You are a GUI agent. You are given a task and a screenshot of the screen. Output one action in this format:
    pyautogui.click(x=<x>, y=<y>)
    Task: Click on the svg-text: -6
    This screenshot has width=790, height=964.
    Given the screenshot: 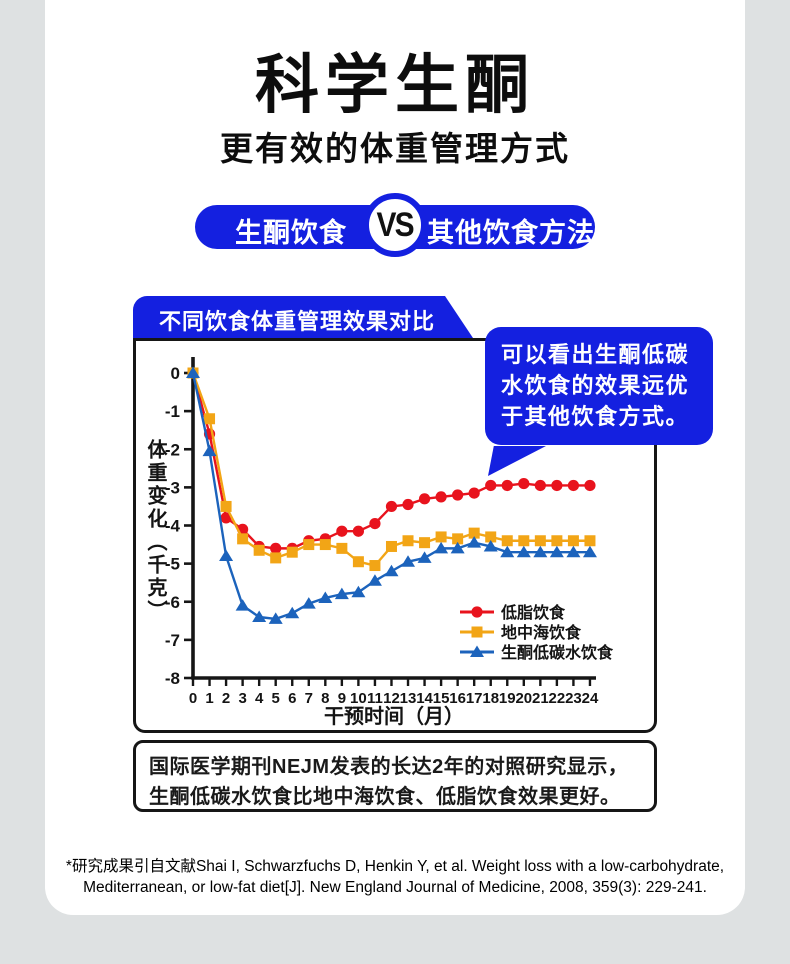 What is the action you would take?
    pyautogui.click(x=172, y=602)
    